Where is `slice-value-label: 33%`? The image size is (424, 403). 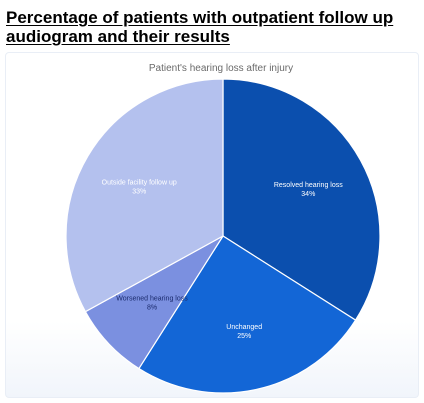 slice-value-label: 33% is located at coordinates (139, 191).